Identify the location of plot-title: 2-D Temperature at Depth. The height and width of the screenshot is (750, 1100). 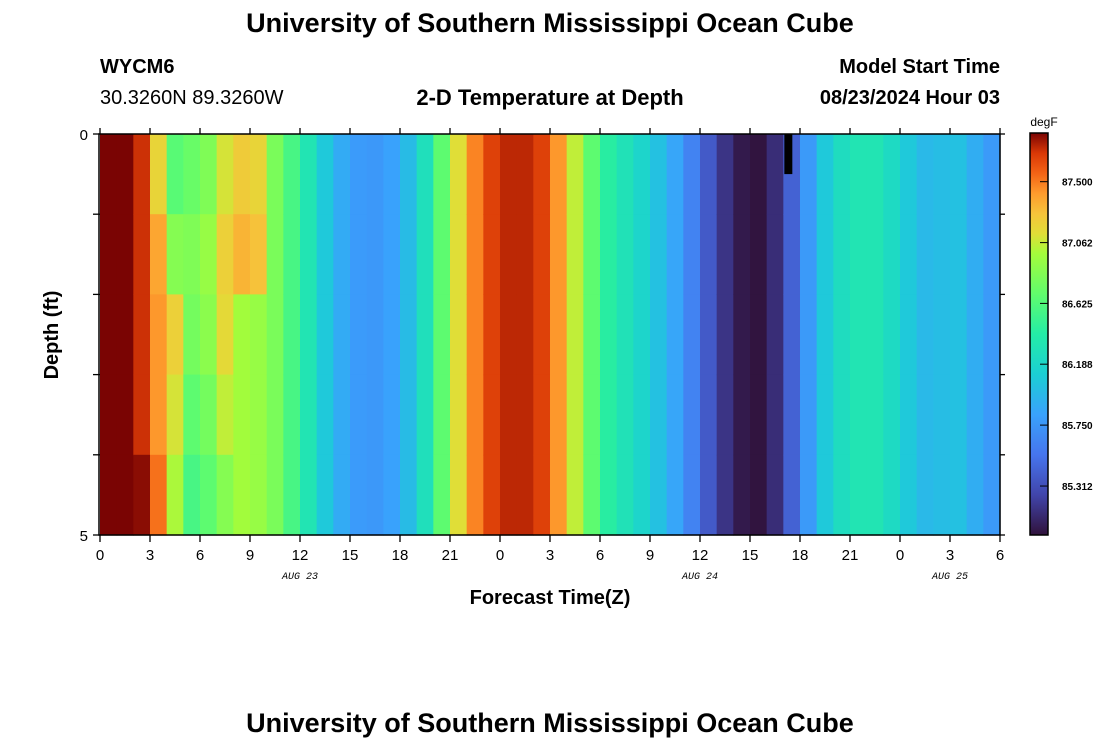
(550, 97).